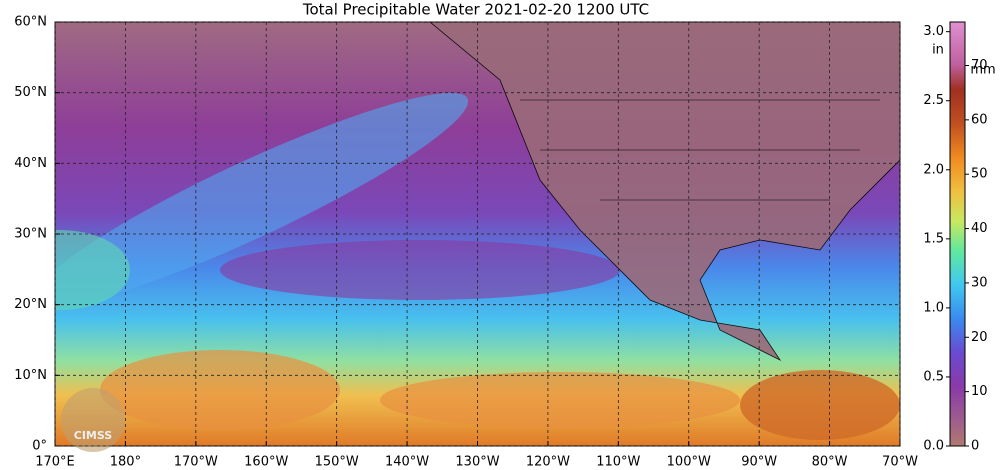 The width and height of the screenshot is (1000, 470). I want to click on y-tick-label: 20°N, so click(30, 304).